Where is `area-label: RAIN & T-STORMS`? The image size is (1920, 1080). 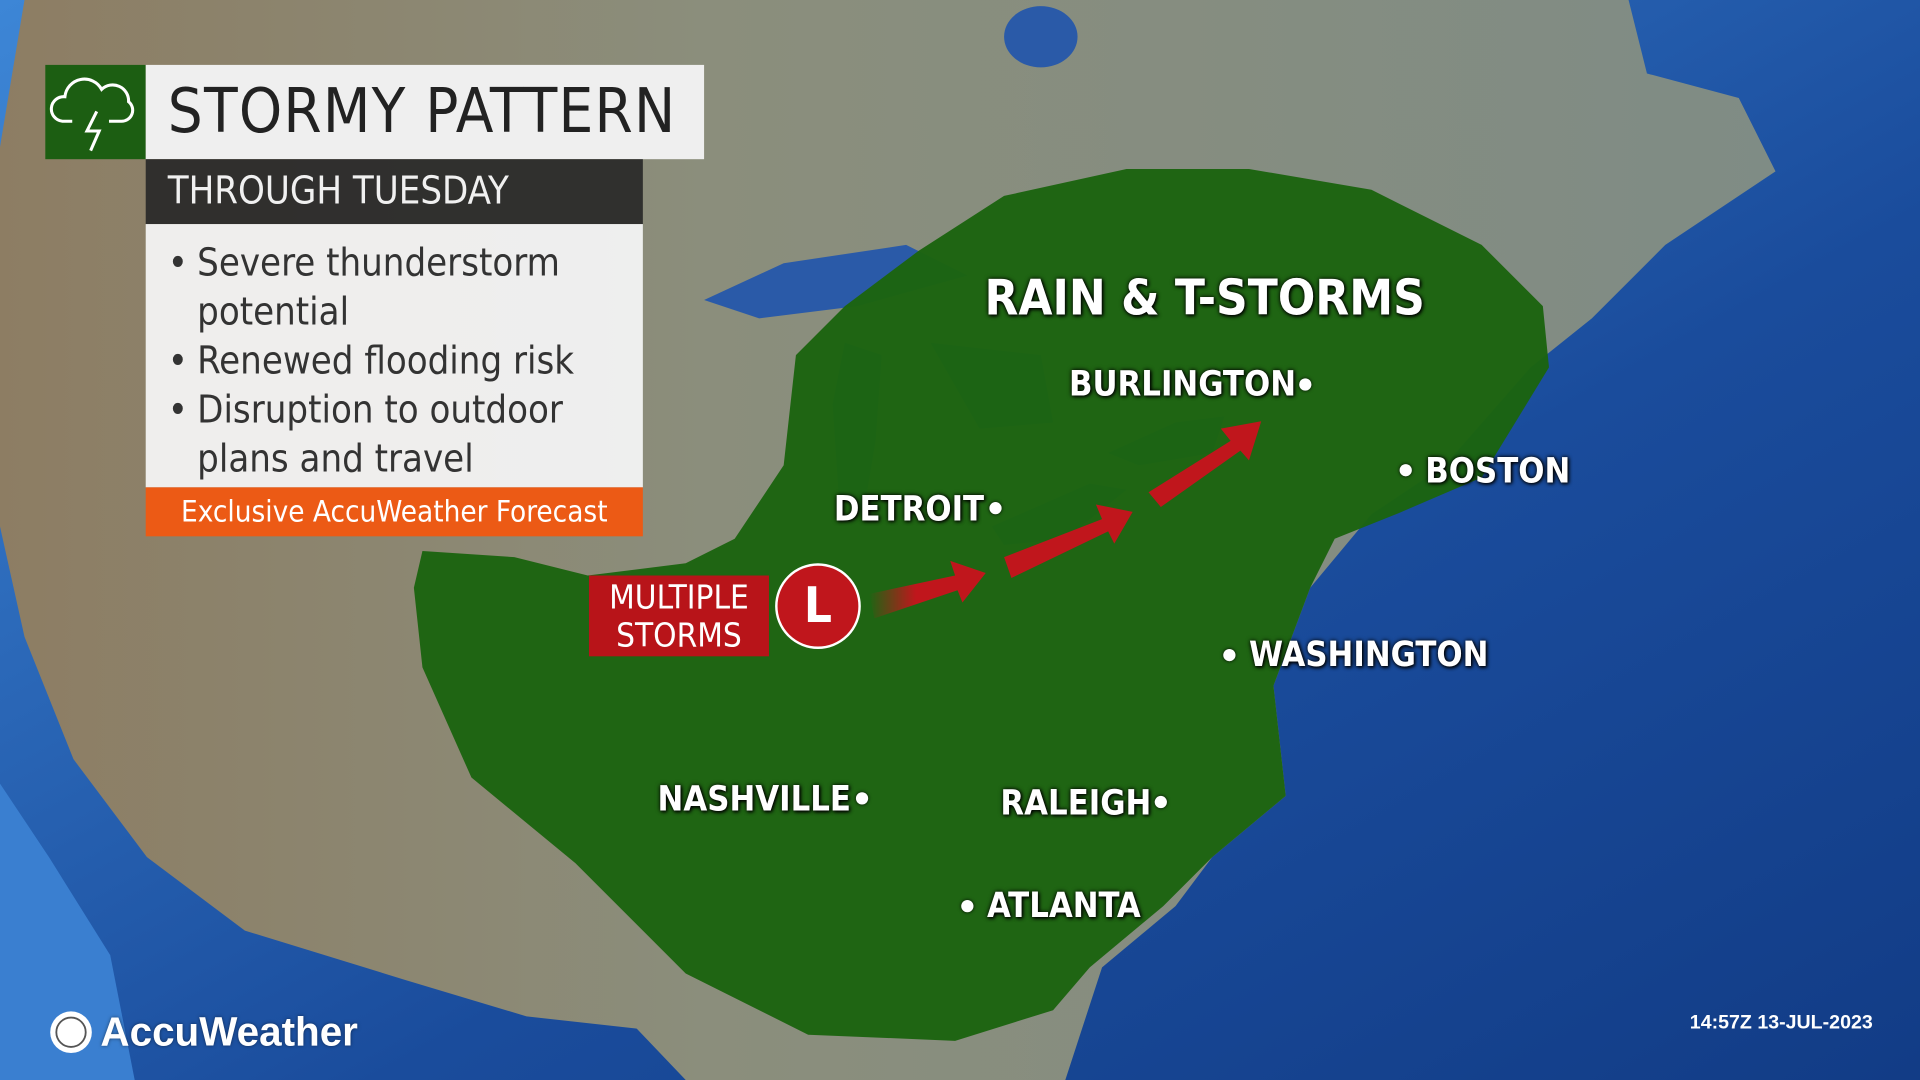
area-label: RAIN & T-STORMS is located at coordinates (1204, 298).